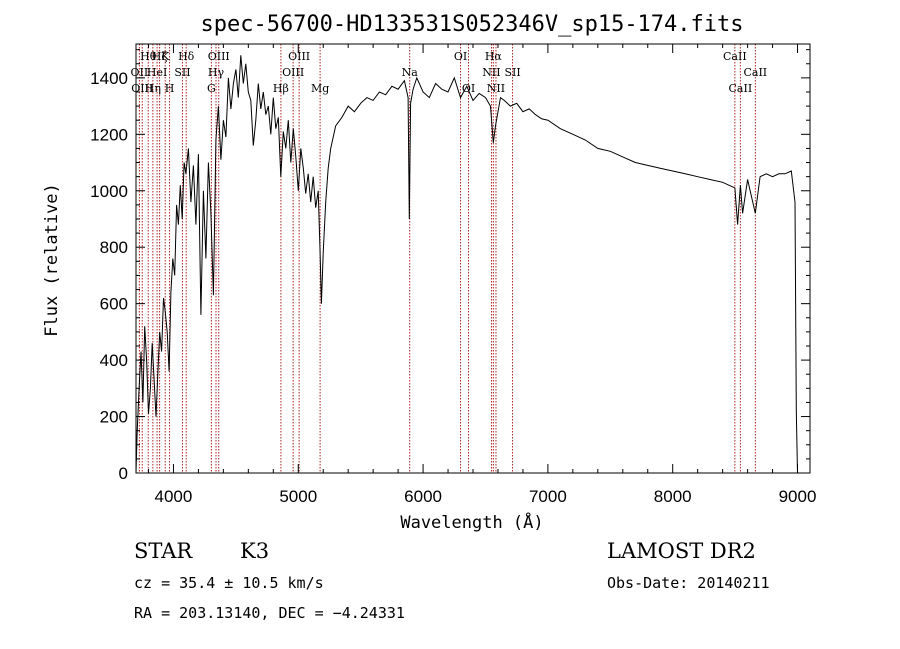 This screenshot has width=900, height=649. What do you see at coordinates (298, 496) in the screenshot?
I see `x-tick-label: 5000` at bounding box center [298, 496].